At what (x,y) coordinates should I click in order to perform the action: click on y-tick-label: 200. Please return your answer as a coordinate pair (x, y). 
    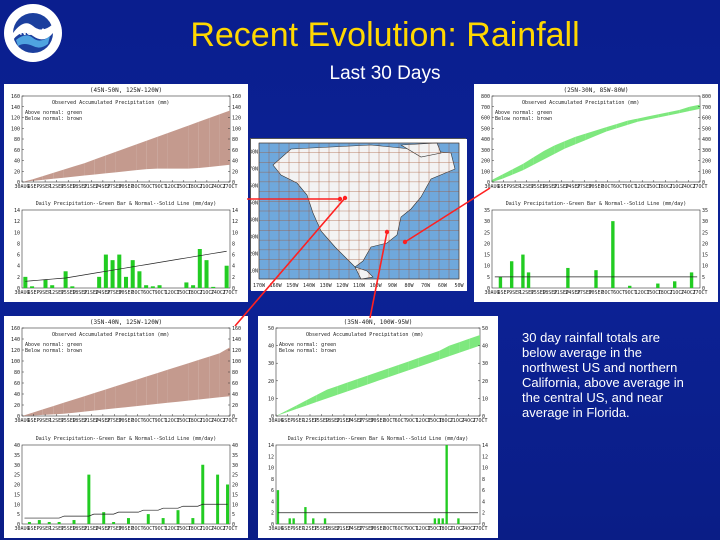
    Looking at the image, I should click on (706, 162).